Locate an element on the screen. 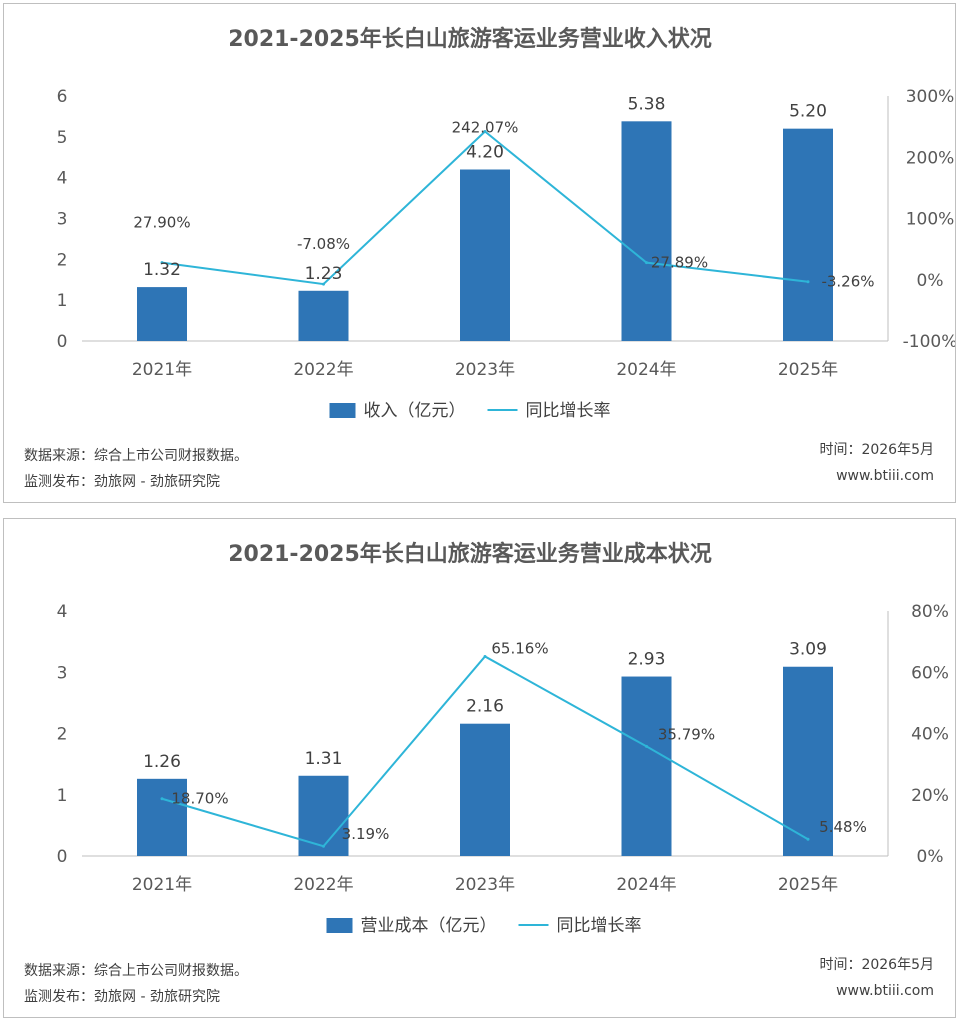  growth-rate-label: 5.48% is located at coordinates (843, 827).